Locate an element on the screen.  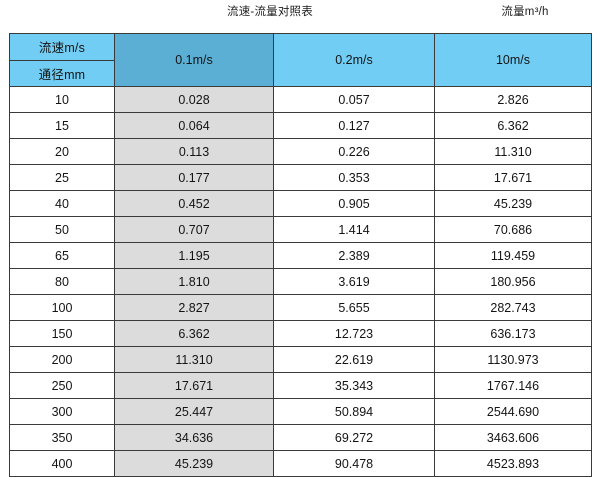
stub-header-velocity: 流速m/s is located at coordinates (62, 47).